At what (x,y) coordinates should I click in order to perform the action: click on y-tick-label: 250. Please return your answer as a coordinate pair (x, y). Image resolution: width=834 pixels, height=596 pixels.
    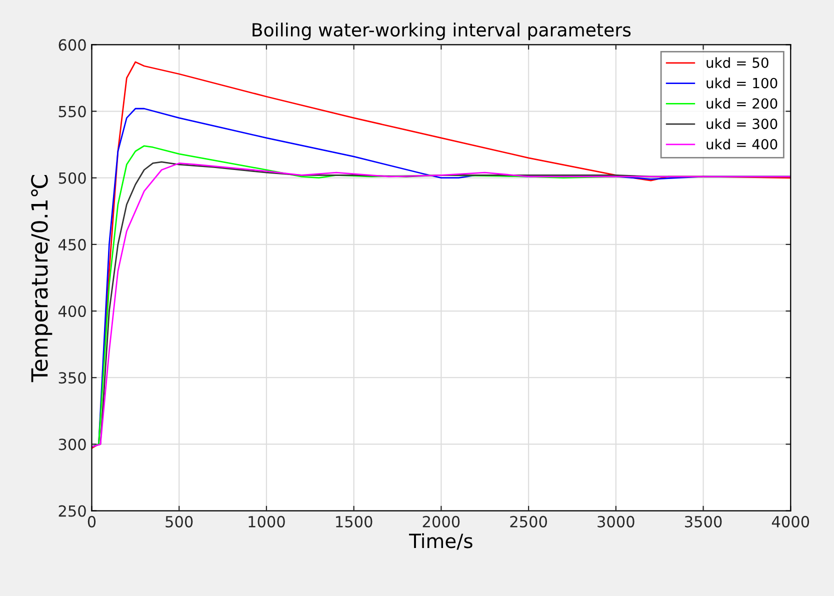
    Looking at the image, I should click on (72, 511).